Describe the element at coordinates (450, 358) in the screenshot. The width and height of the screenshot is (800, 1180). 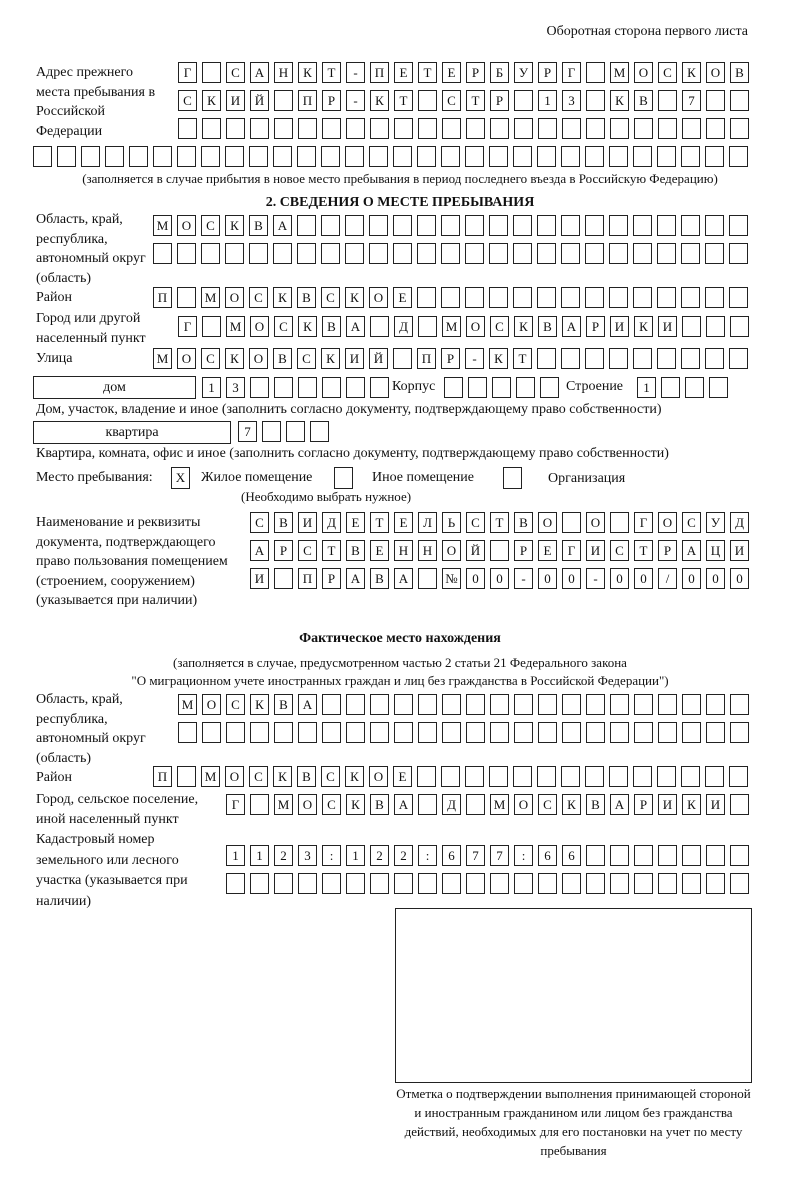
I see `street-cell: Р` at that location.